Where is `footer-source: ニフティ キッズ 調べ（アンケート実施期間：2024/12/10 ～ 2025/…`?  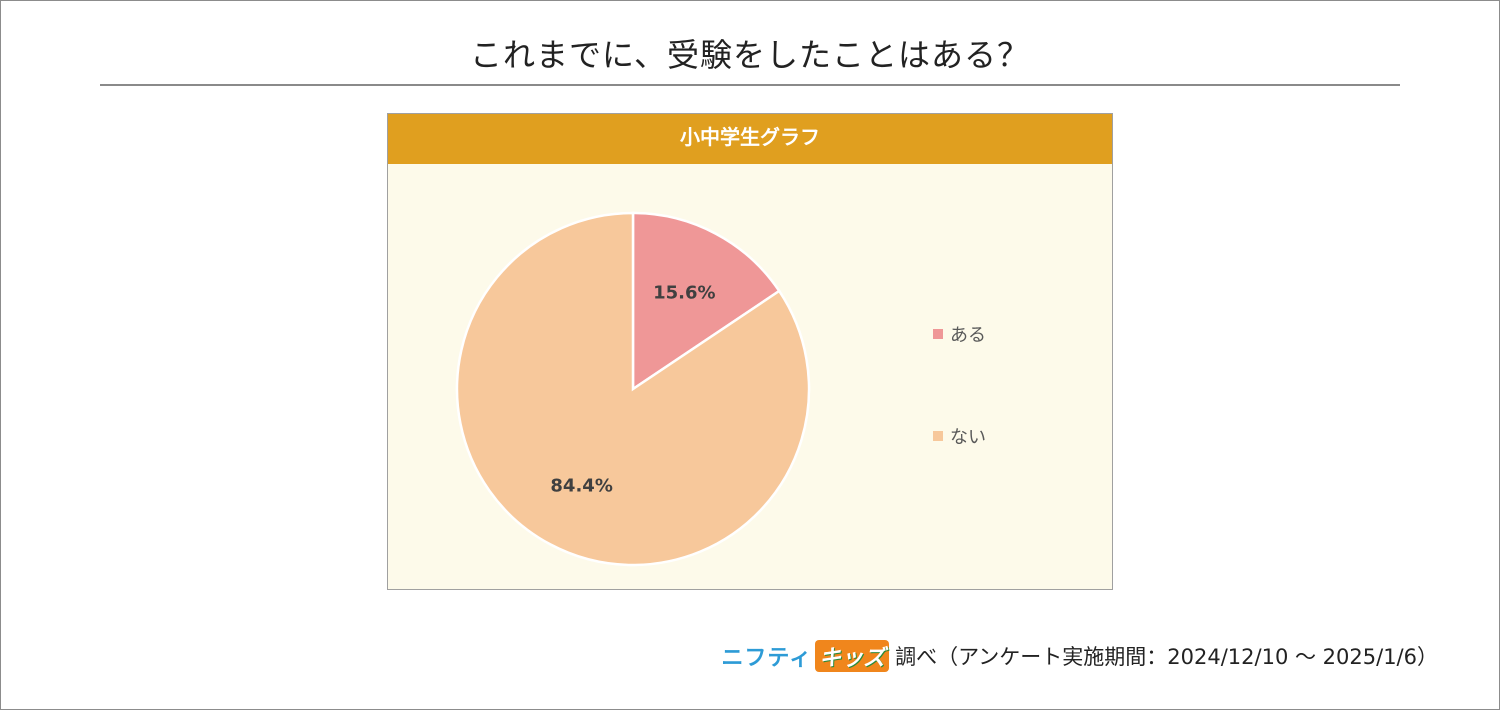
footer-source: ニフティ キッズ 調べ（アンケート実施期間：2024/12/10 ～ 2025/… is located at coordinates (1079, 656).